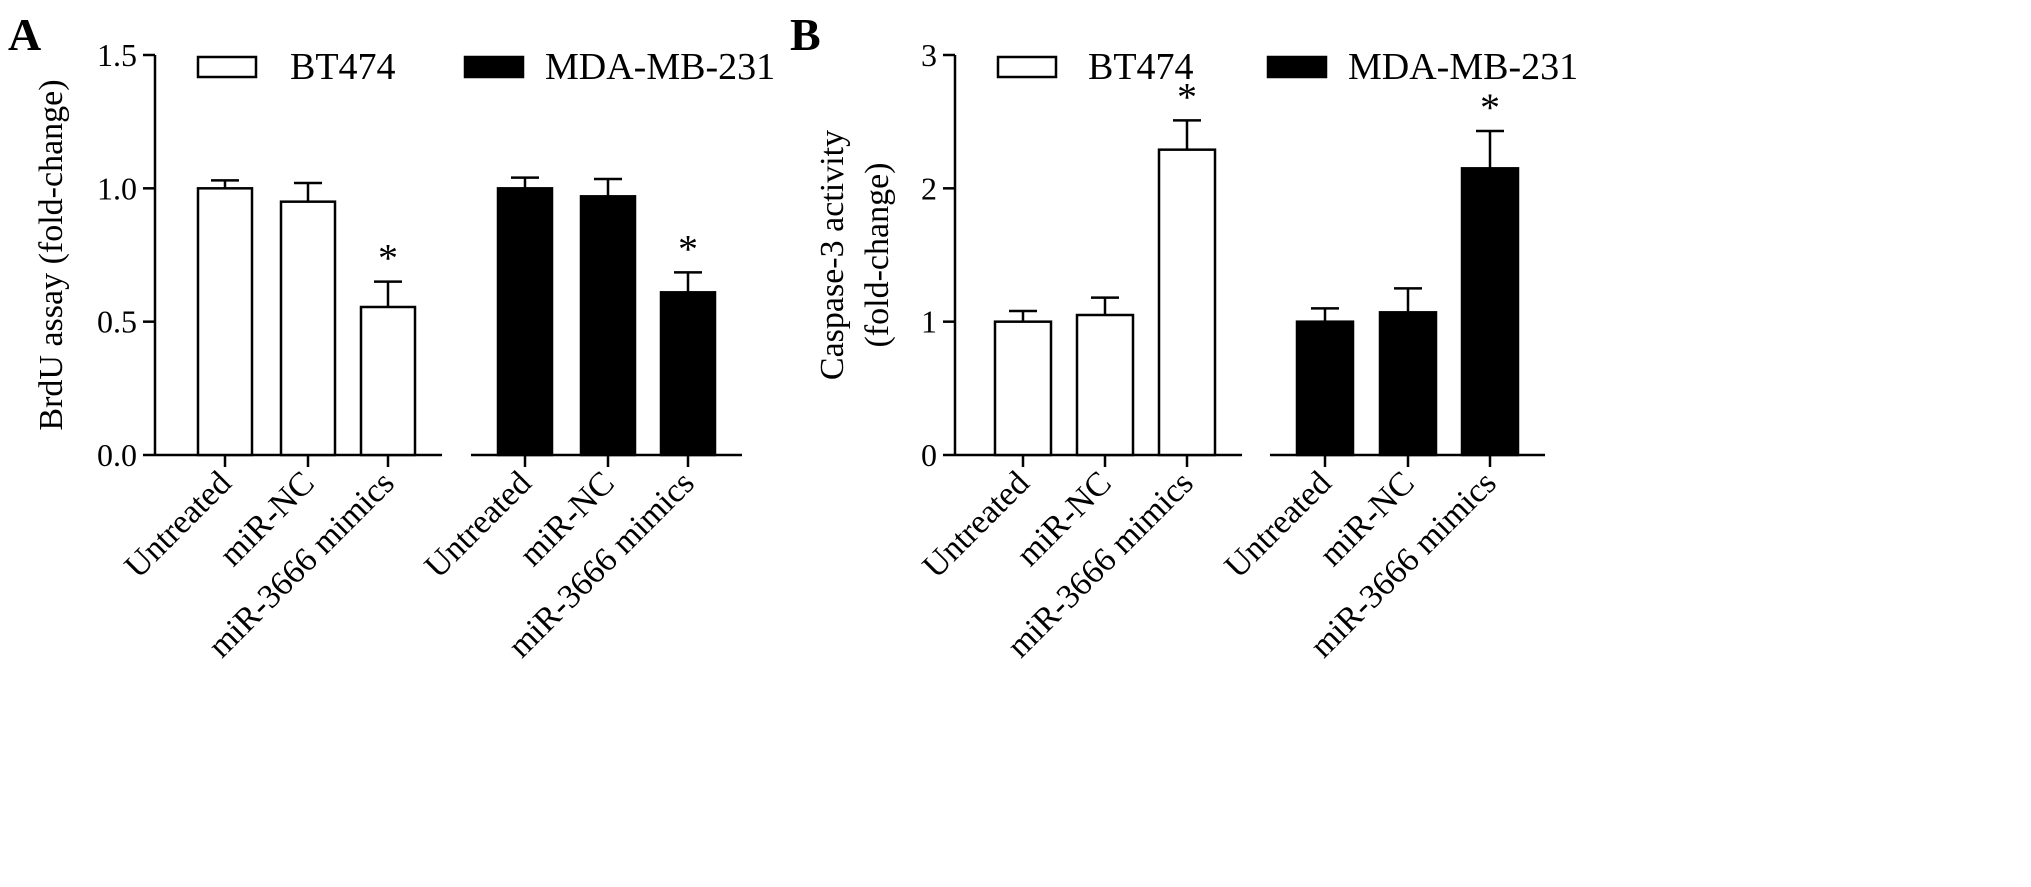 This screenshot has height=887, width=2031. I want to click on panel-letter: B, so click(805, 34).